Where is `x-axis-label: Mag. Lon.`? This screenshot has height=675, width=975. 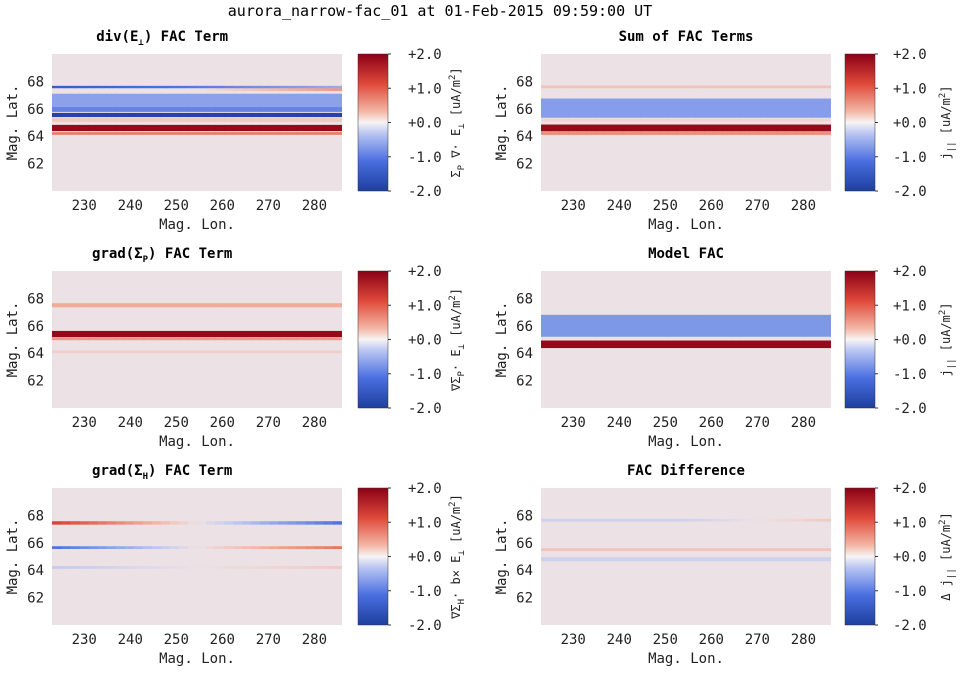
x-axis-label: Mag. Lon. is located at coordinates (686, 659).